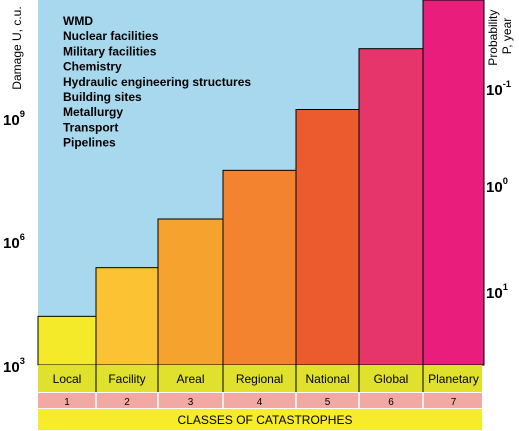 The image size is (519, 431). Describe the element at coordinates (17, 47) in the screenshot. I see `left-axis-label: Damage U, c.u.` at that location.